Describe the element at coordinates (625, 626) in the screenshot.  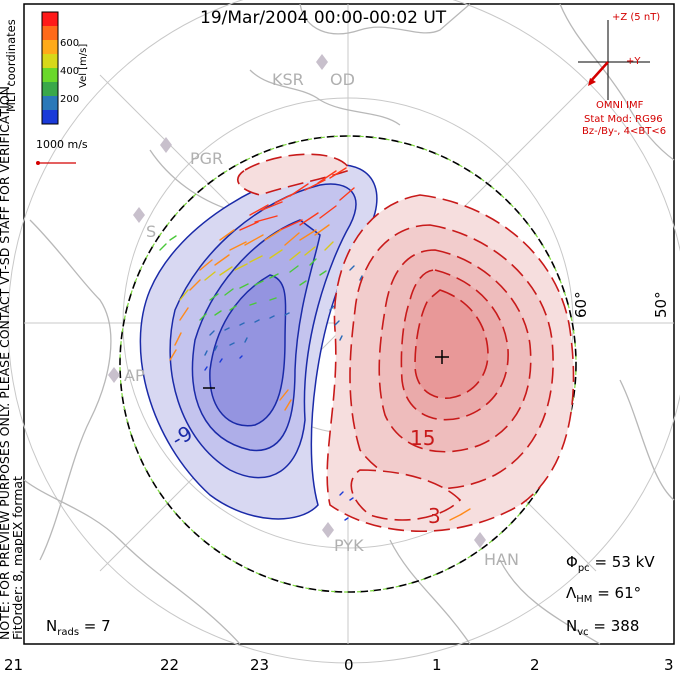
I see `stat-n-vc-value: 388` at that location.